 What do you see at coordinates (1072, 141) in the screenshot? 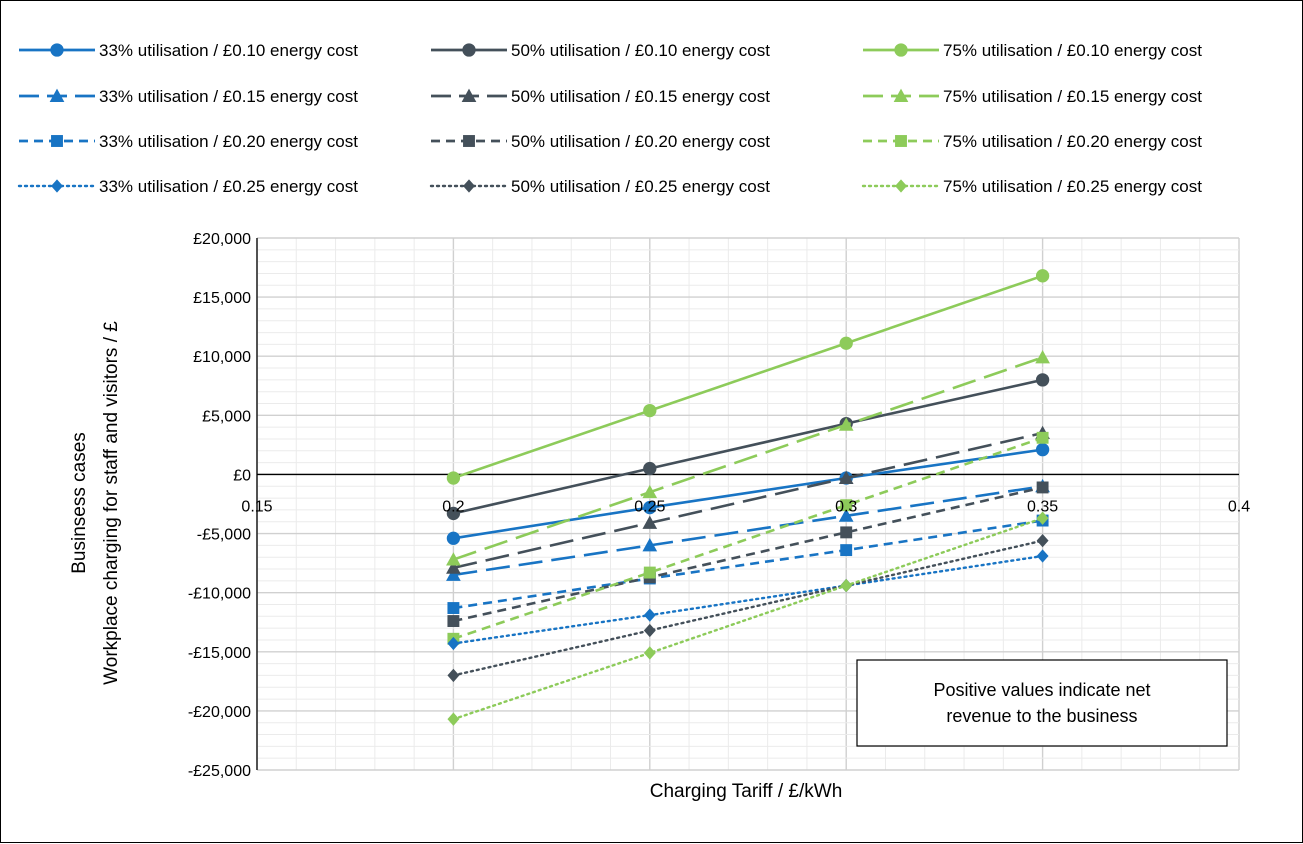
I see `legend-label: 75% utilisation / £0.20 energy cost` at bounding box center [1072, 141].